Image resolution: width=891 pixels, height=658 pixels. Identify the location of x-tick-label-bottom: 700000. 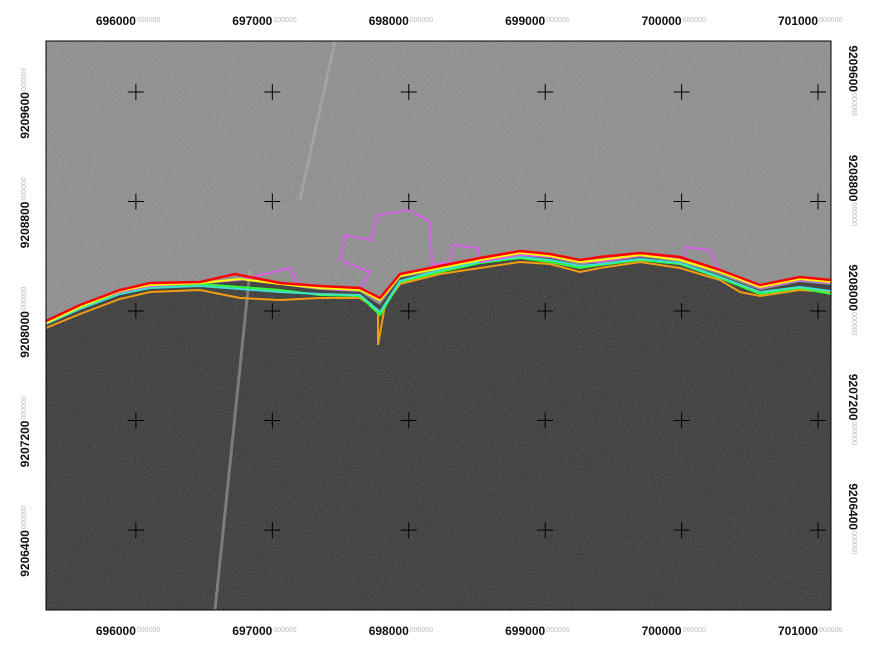
(662, 631).